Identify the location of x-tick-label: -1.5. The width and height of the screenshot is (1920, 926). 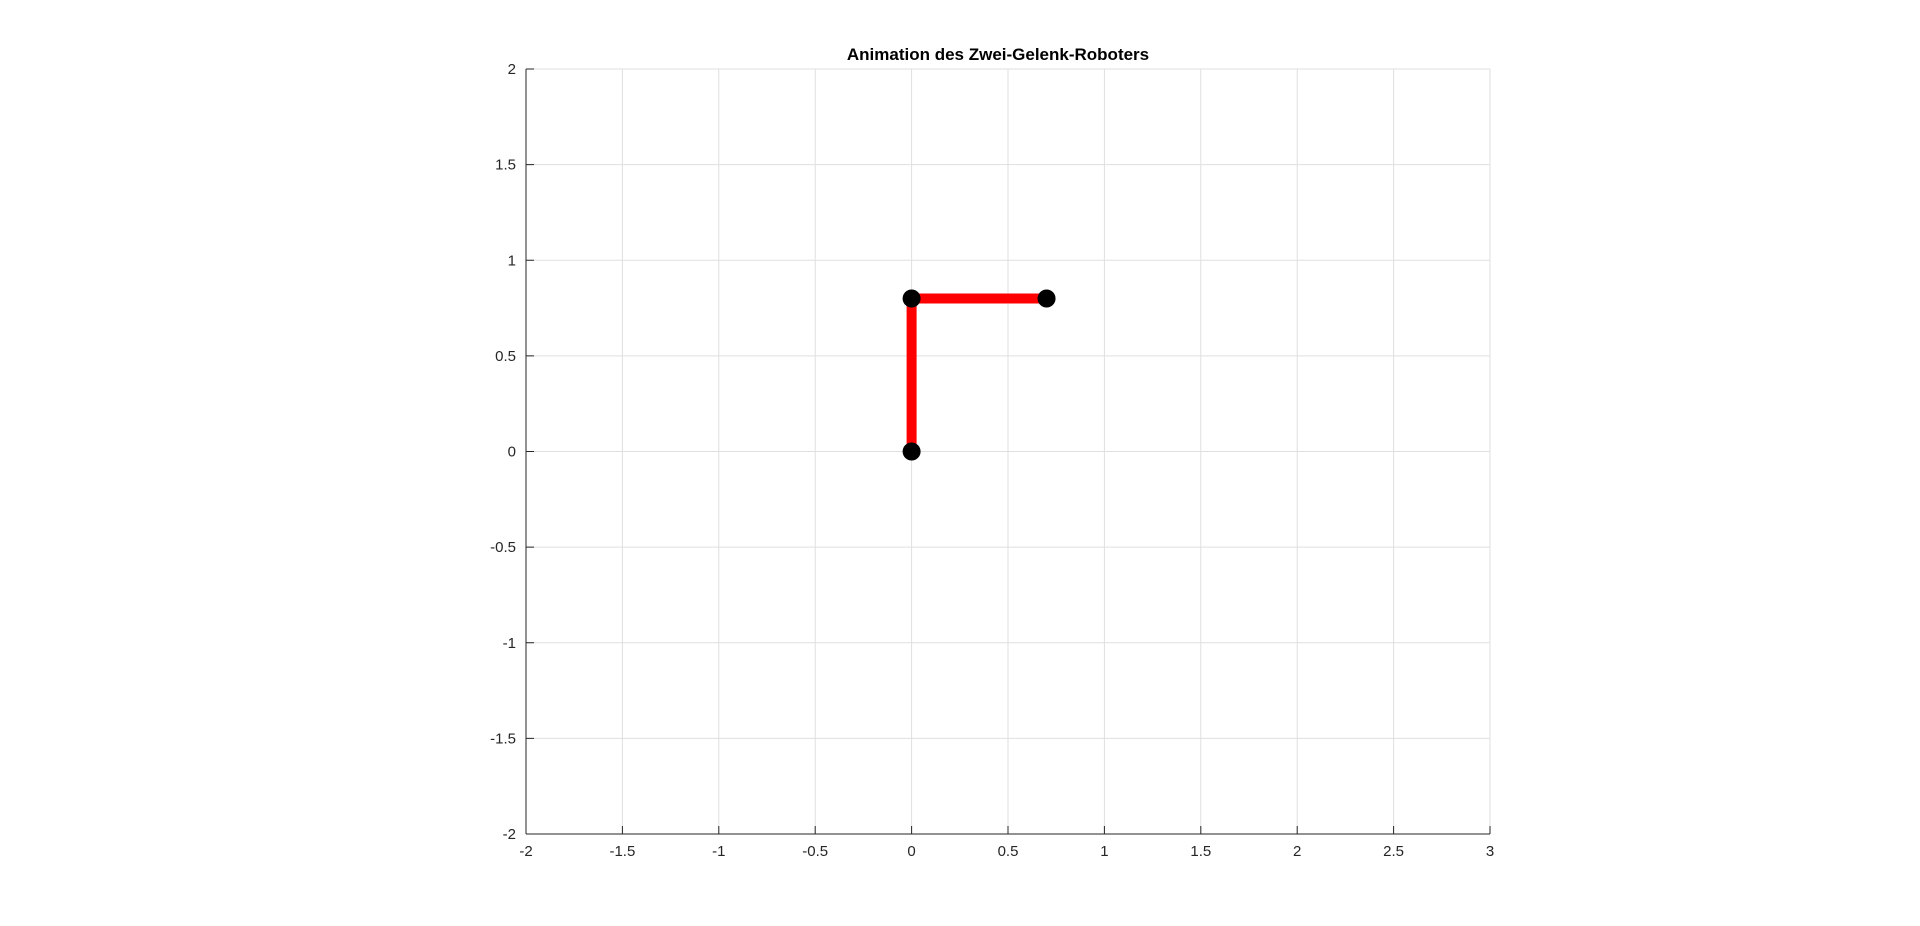
(622, 851).